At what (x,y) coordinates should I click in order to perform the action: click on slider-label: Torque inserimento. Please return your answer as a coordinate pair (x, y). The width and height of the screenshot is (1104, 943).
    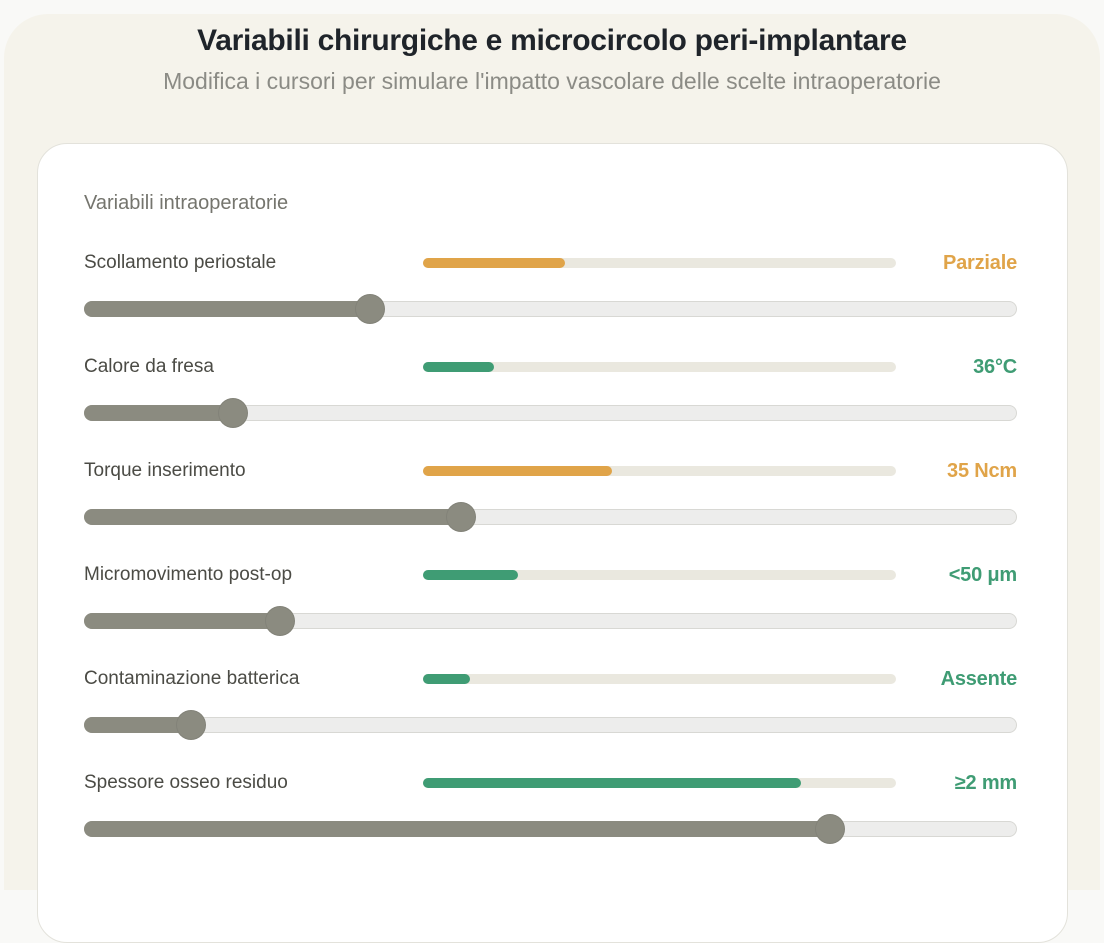
    Looking at the image, I should click on (165, 470).